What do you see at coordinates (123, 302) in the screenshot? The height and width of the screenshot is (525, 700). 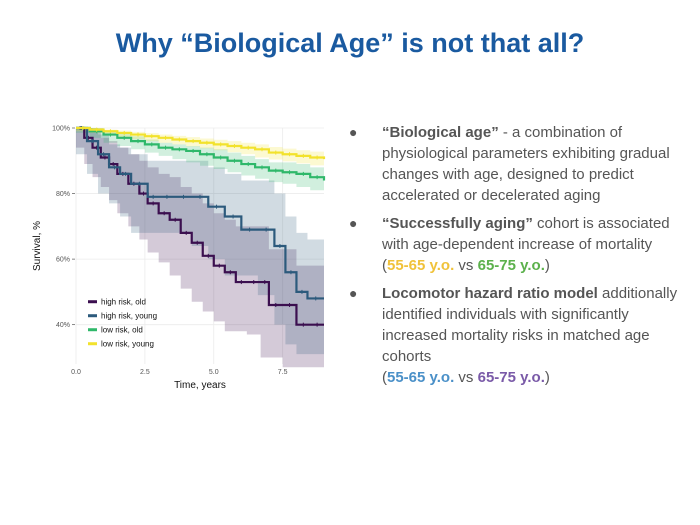 I see `legend-label: high risk, old` at bounding box center [123, 302].